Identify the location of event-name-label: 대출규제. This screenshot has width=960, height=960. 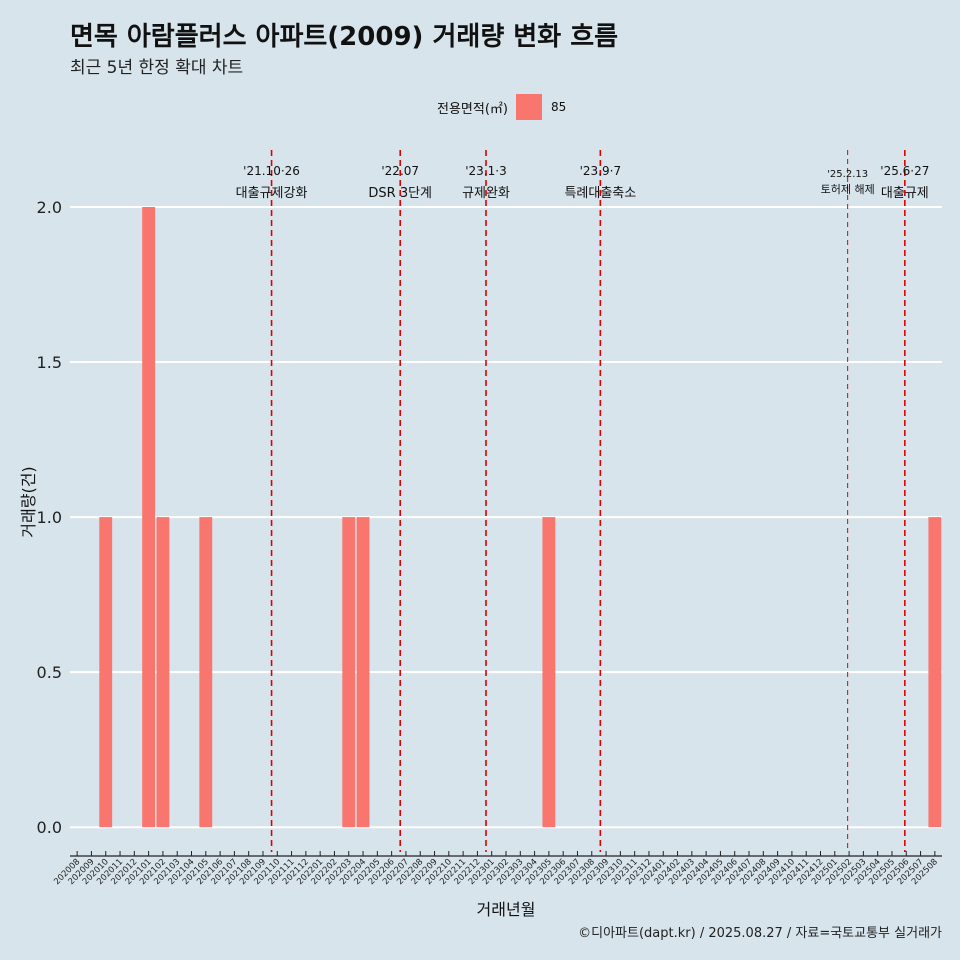
(905, 193).